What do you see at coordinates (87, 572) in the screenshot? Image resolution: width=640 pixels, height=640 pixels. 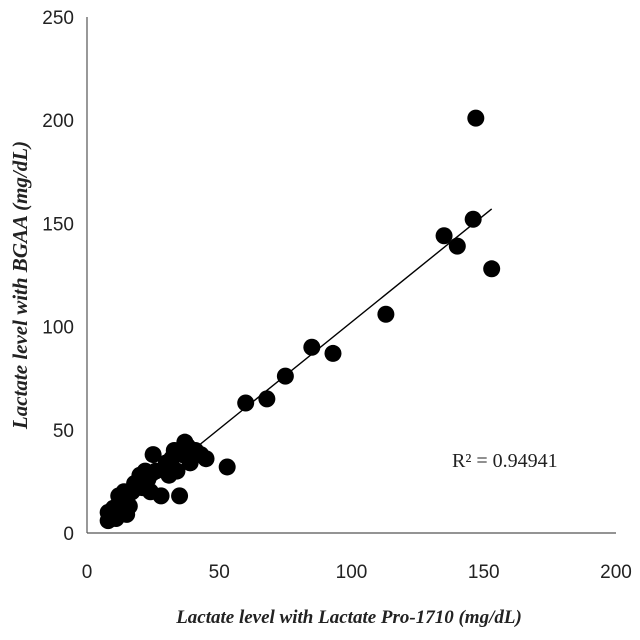 I see `x-tick-label: 0` at bounding box center [87, 572].